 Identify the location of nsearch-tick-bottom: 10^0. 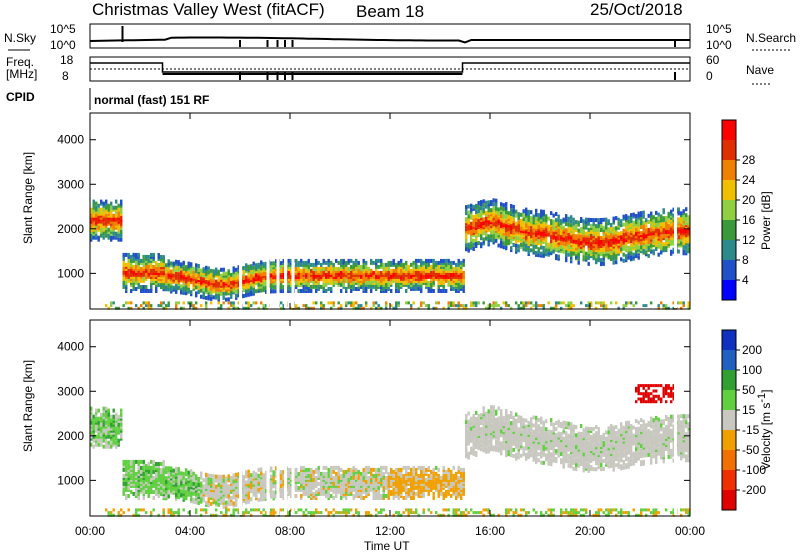
(719, 45).